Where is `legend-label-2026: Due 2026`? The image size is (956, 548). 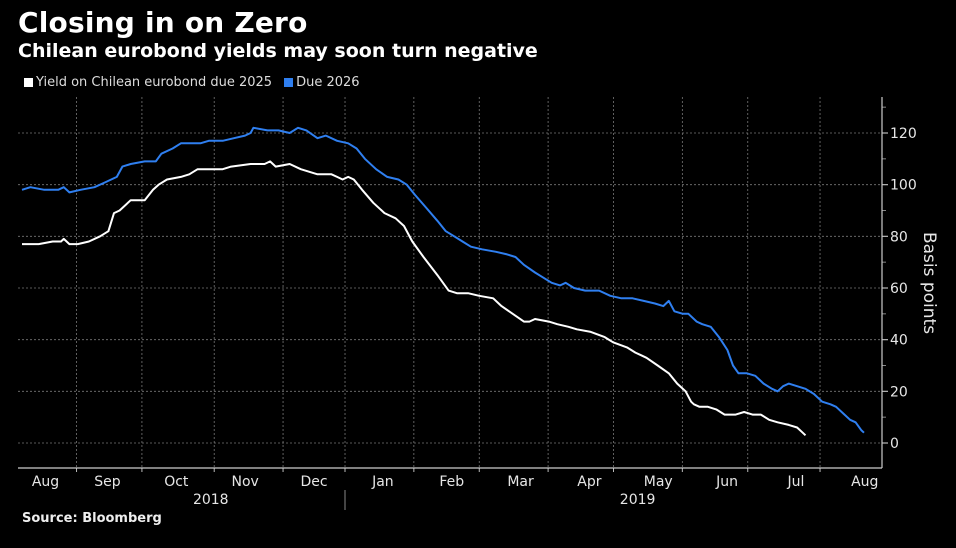
legend-label-2026: Due 2026 is located at coordinates (328, 82).